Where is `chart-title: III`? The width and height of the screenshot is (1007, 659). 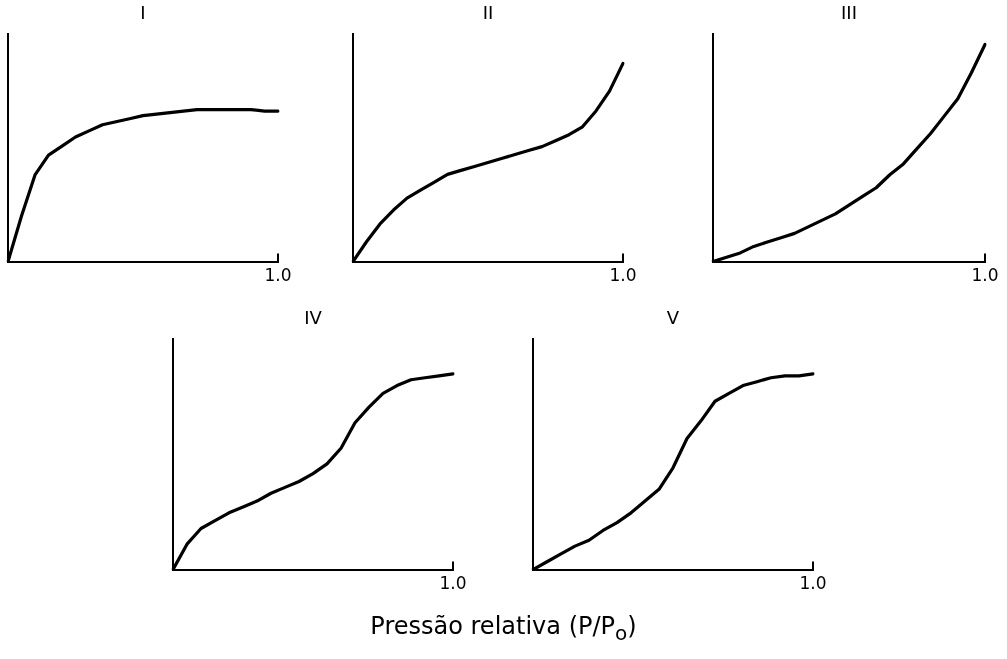 chart-title: III is located at coordinates (849, 13).